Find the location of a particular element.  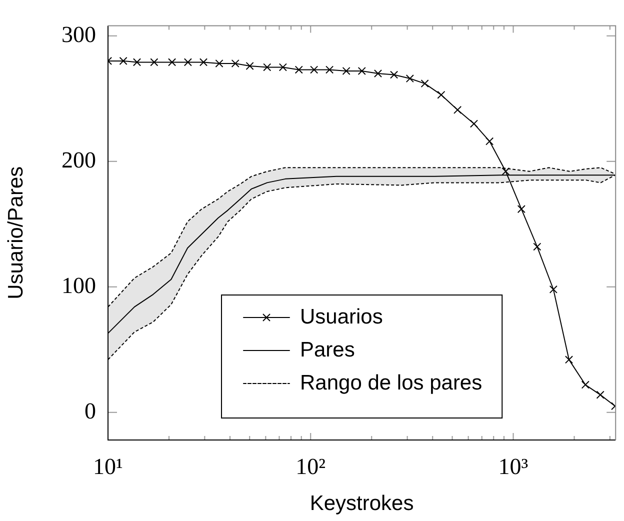

legend-label: Usuarios is located at coordinates (341, 316).